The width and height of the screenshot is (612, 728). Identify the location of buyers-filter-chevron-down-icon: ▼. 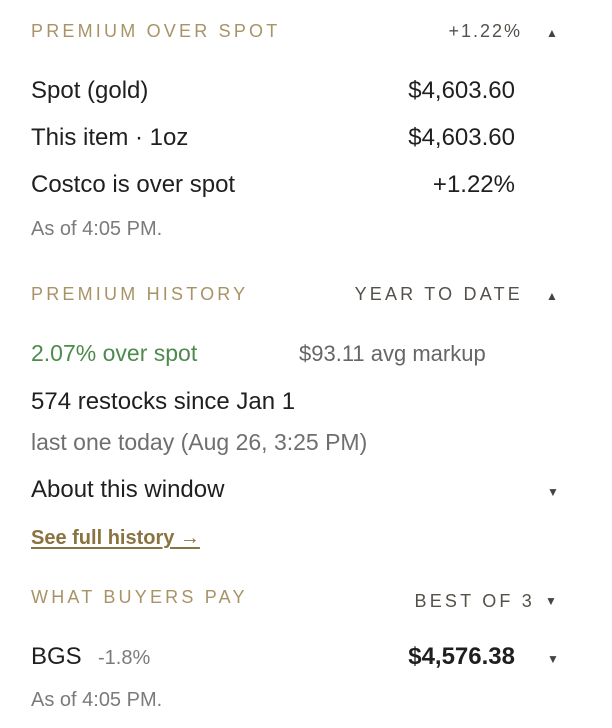
(551, 601).